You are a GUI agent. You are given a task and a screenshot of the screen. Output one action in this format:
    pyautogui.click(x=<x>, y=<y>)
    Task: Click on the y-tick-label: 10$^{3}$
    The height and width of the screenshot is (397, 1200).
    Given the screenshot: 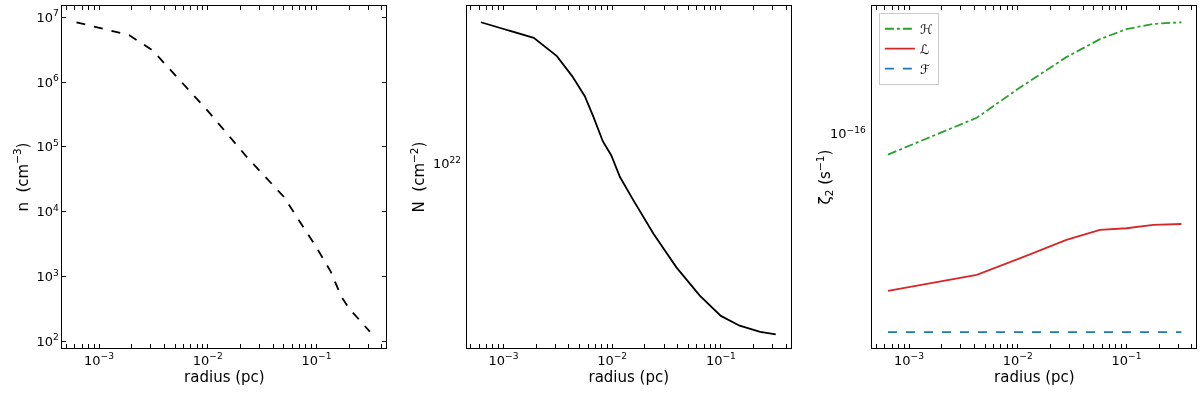 What is the action you would take?
    pyautogui.click(x=47, y=275)
    